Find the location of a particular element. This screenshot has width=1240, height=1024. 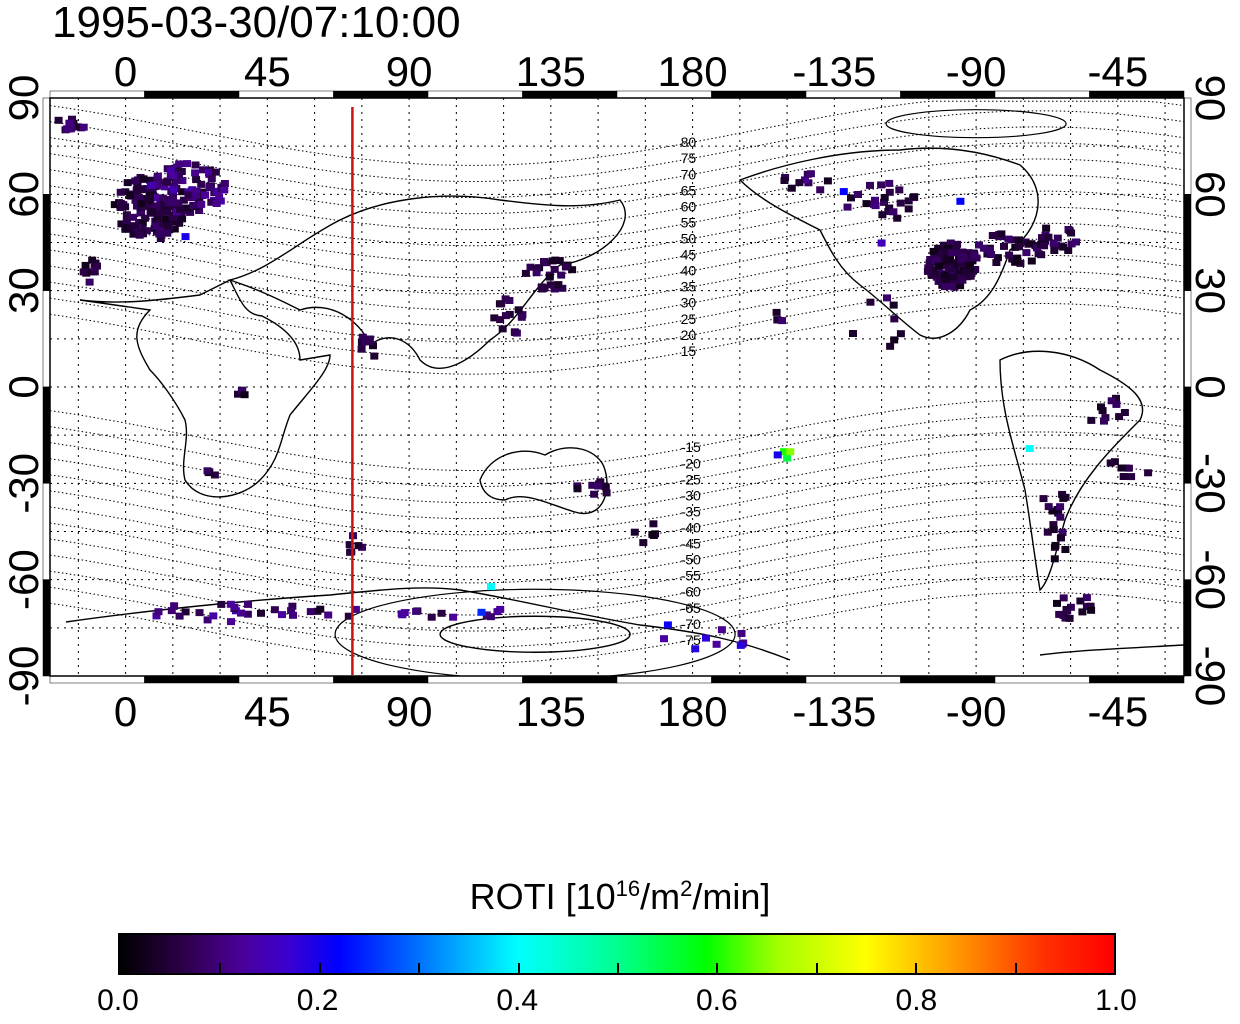

magnetic-latitude-label: 15 is located at coordinates (689, 351).